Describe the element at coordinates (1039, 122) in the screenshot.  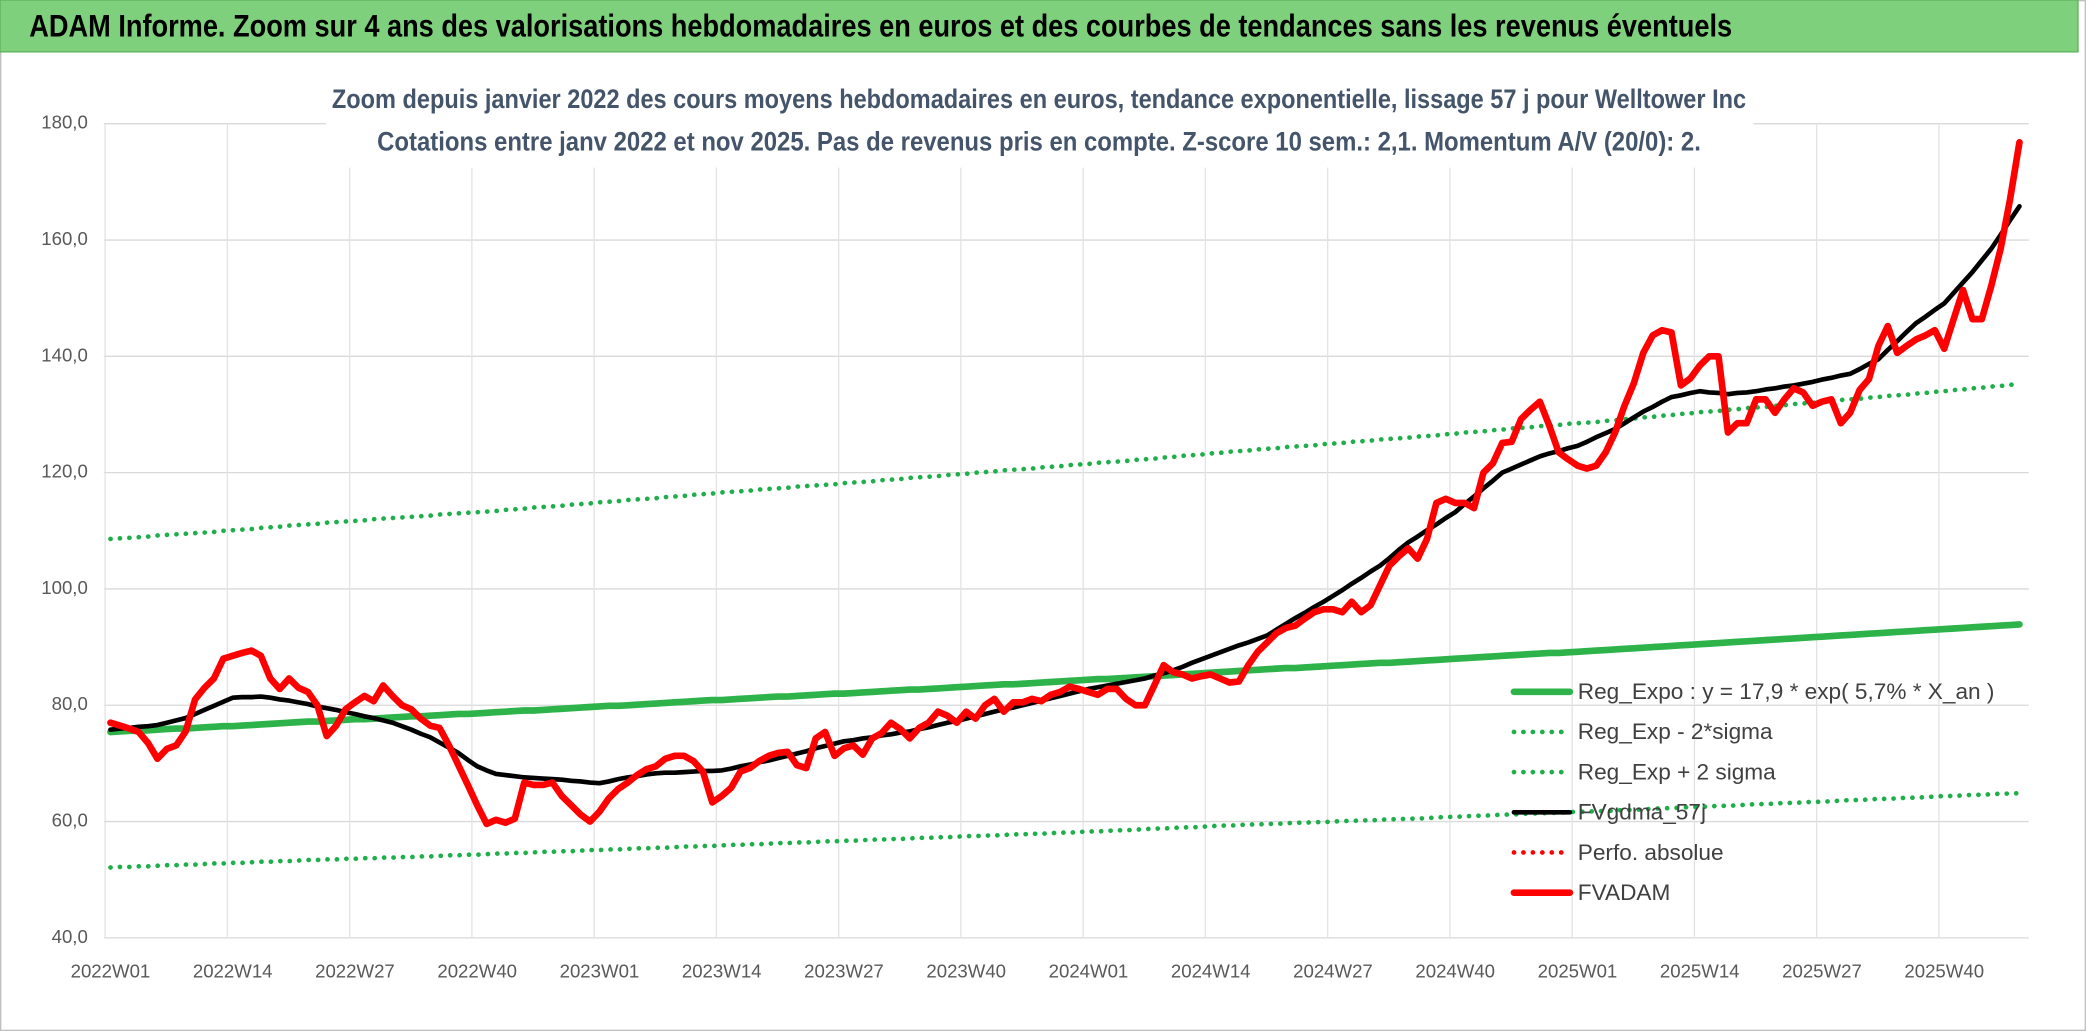
I see `title-box` at that location.